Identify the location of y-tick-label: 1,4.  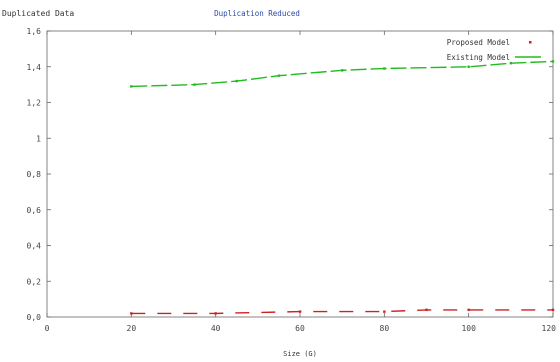
(34, 67).